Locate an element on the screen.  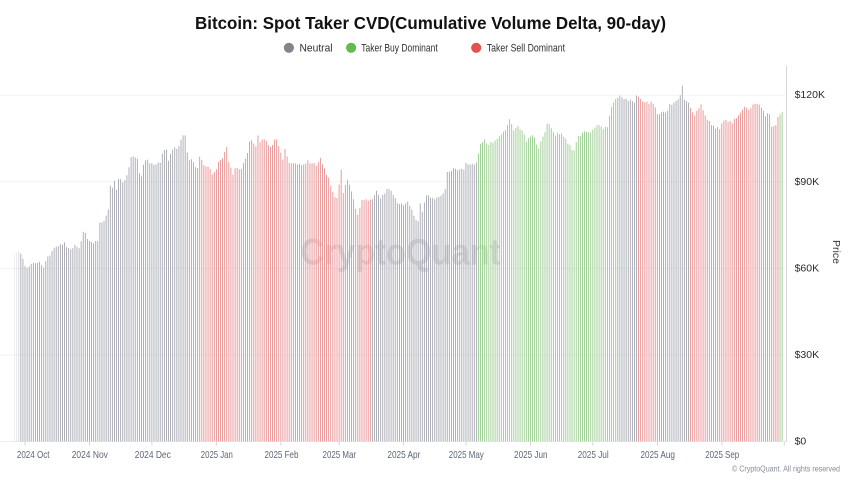
svg-text: $60K is located at coordinates (807, 268).